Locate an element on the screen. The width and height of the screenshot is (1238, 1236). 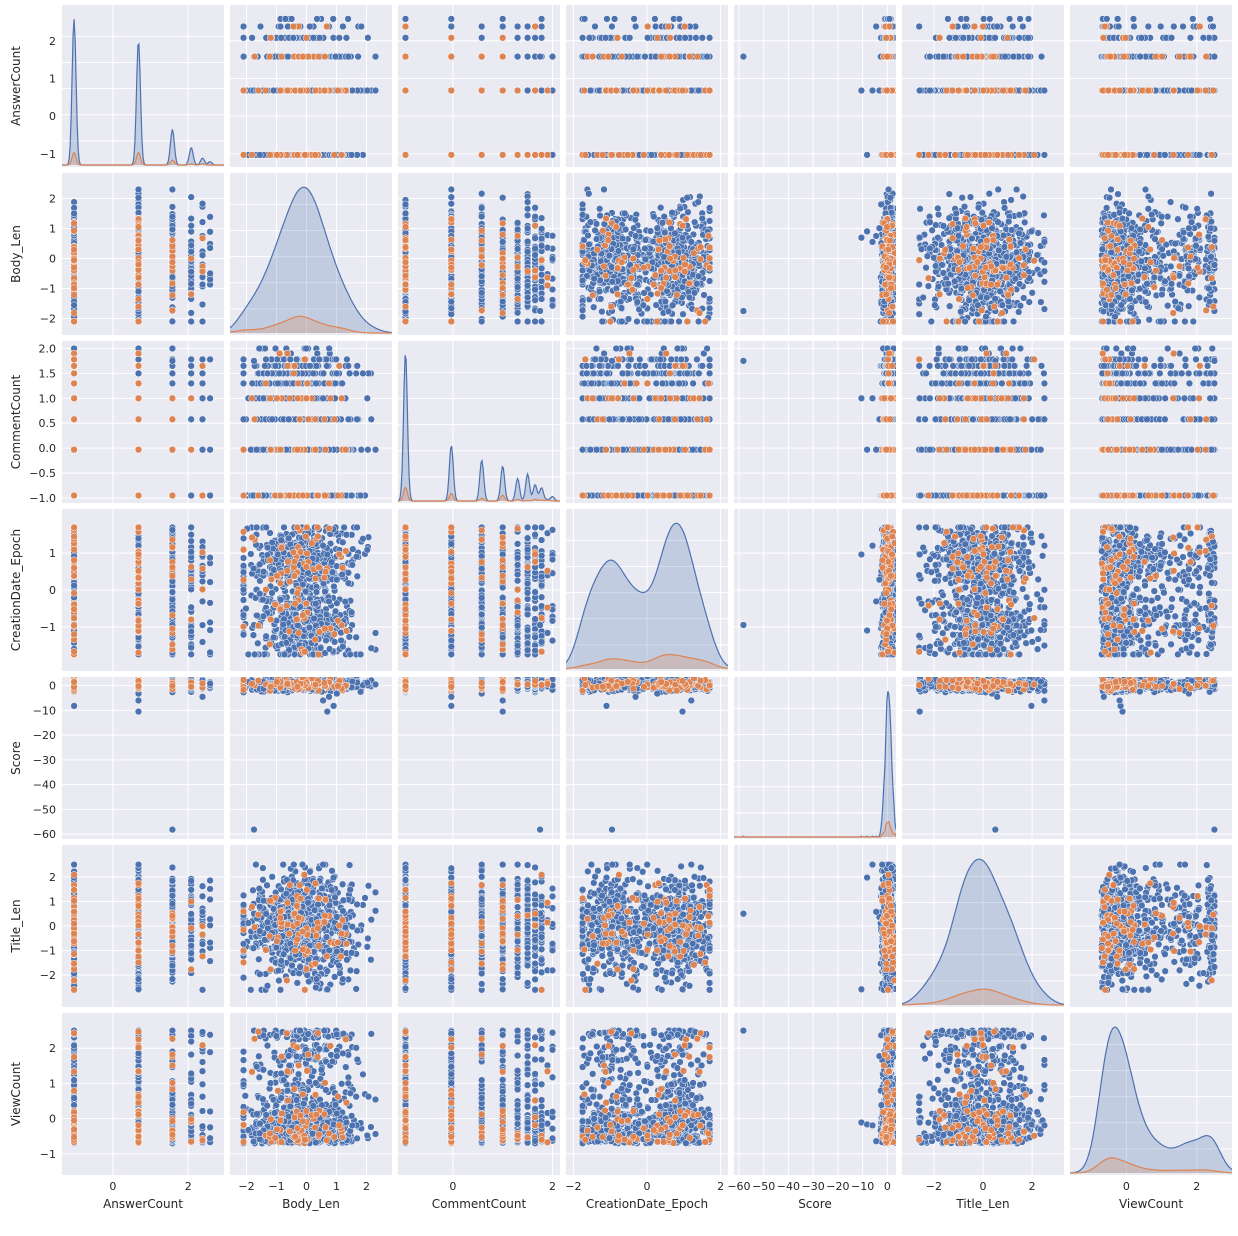
panel-AnswerCount-vs-CreationDate_Epoch is located at coordinates (647, 86).